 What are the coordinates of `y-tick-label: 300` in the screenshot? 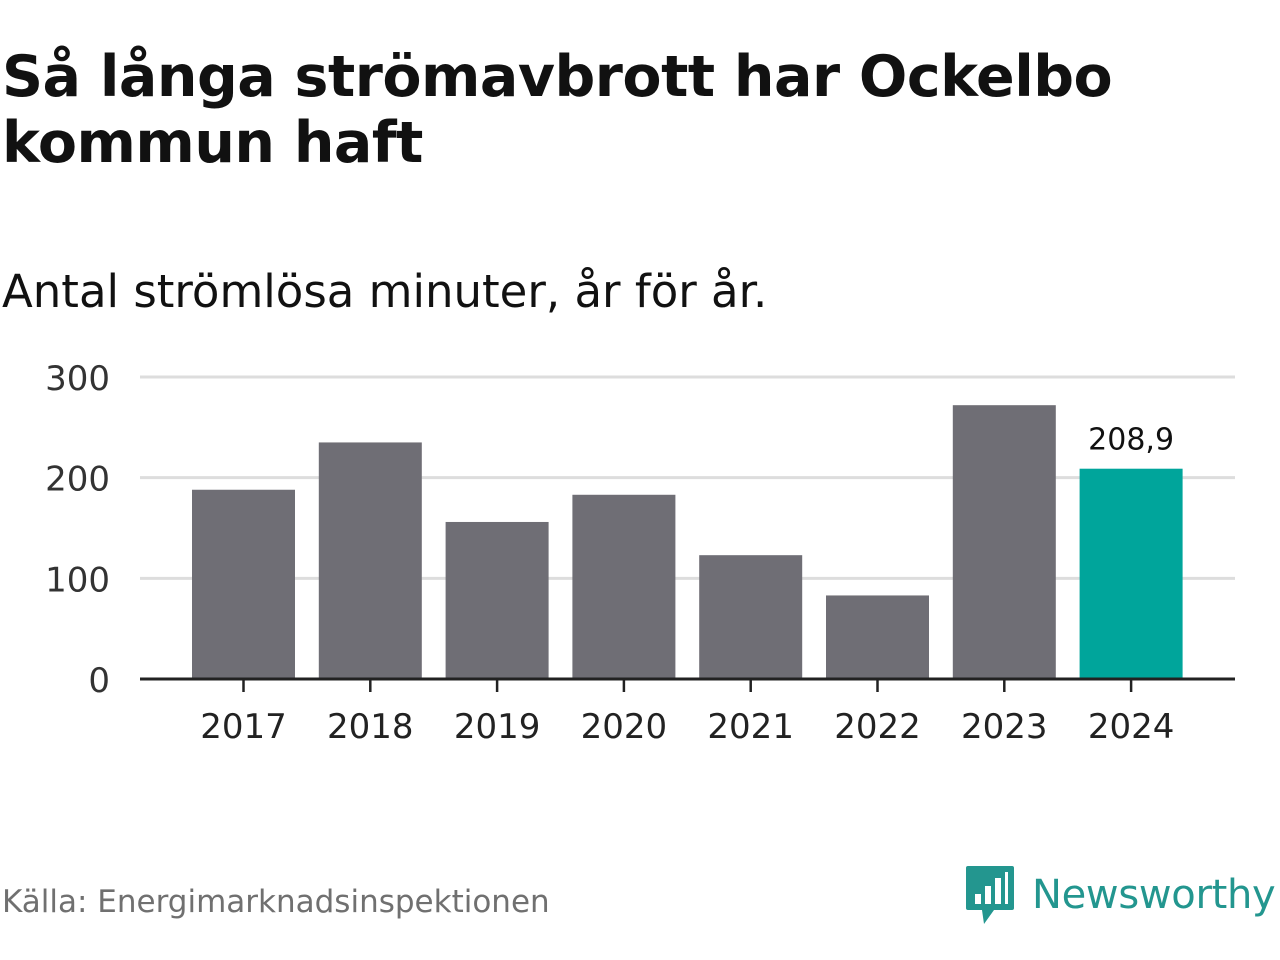 It's located at (77, 379).